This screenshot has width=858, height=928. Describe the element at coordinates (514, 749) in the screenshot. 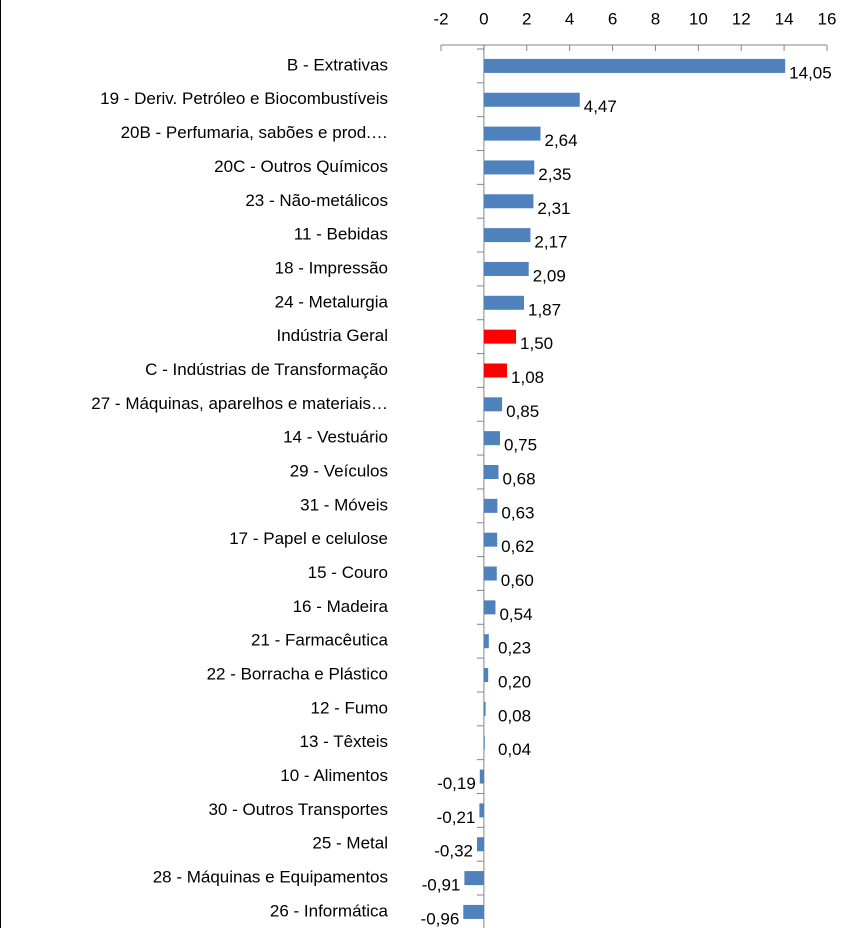

I see `value-label: 0,04` at that location.